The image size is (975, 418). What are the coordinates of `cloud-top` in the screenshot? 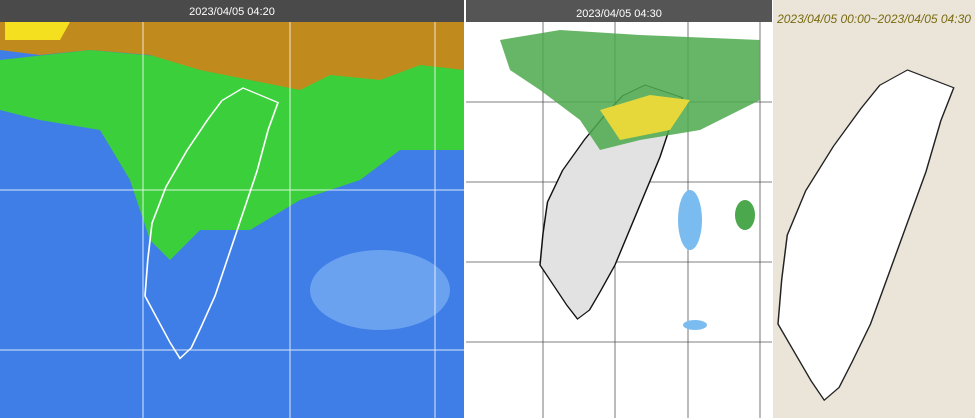 It's located at (37, 31).